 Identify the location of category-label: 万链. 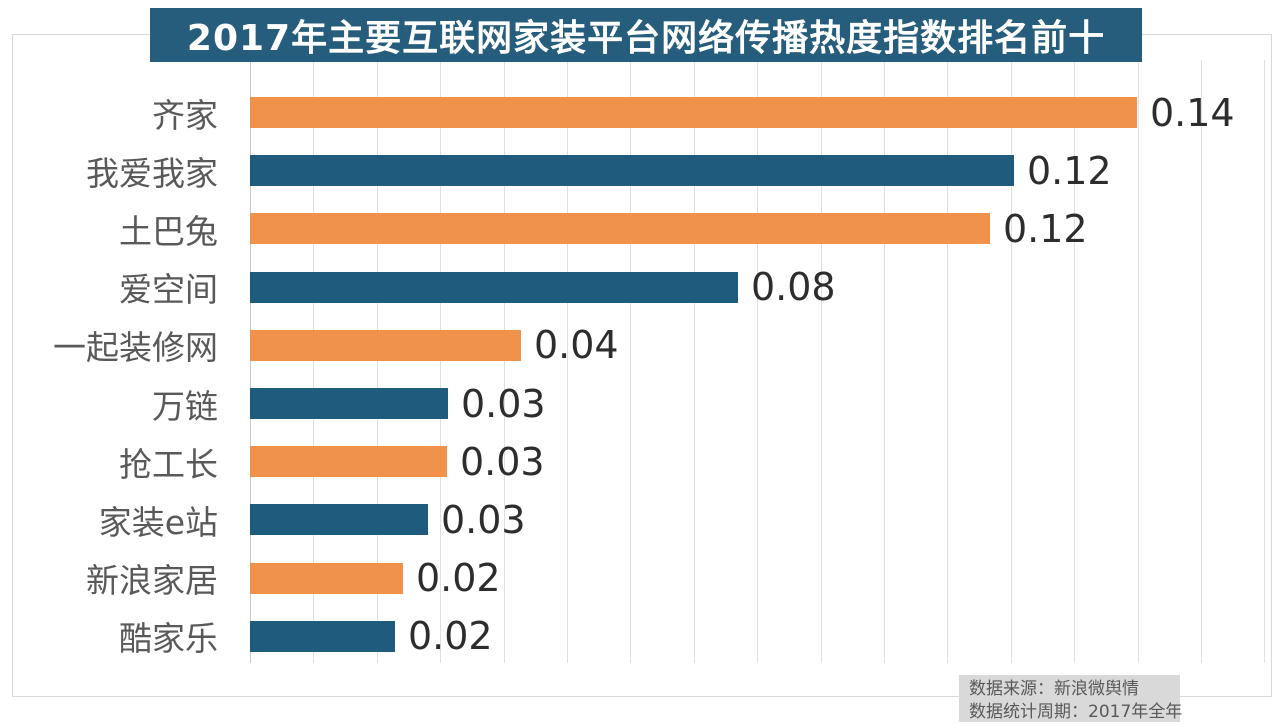
(185, 406).